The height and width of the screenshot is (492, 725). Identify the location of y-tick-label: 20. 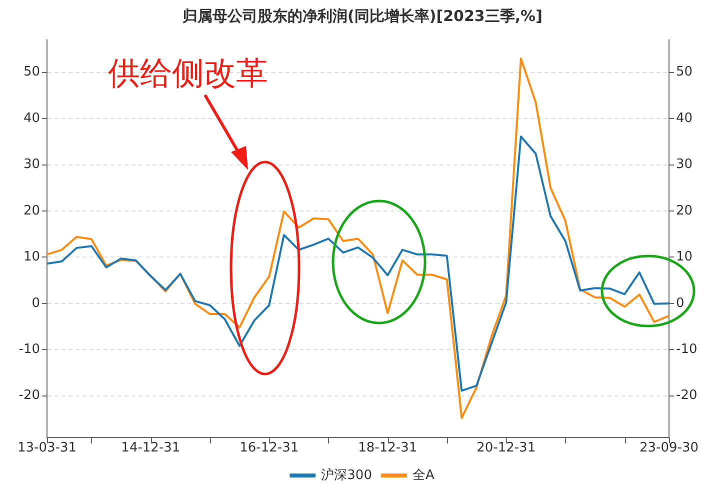
(31, 210).